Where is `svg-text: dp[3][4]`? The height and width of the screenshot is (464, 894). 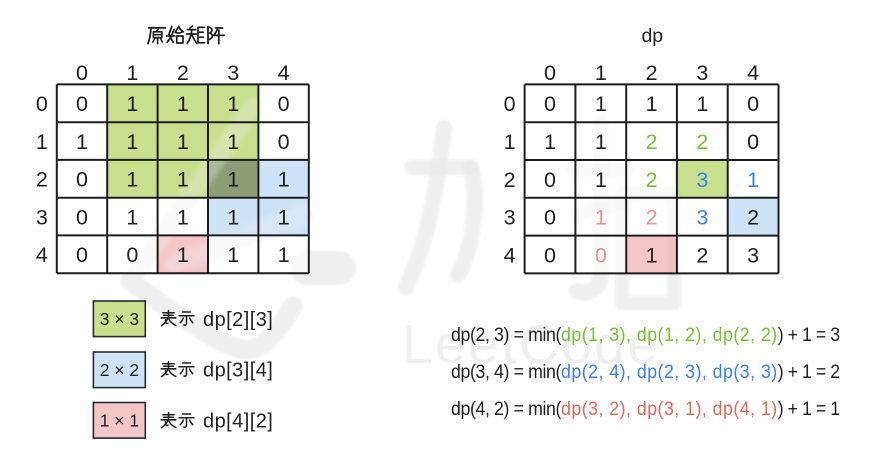
svg-text: dp[3][4] is located at coordinates (238, 371).